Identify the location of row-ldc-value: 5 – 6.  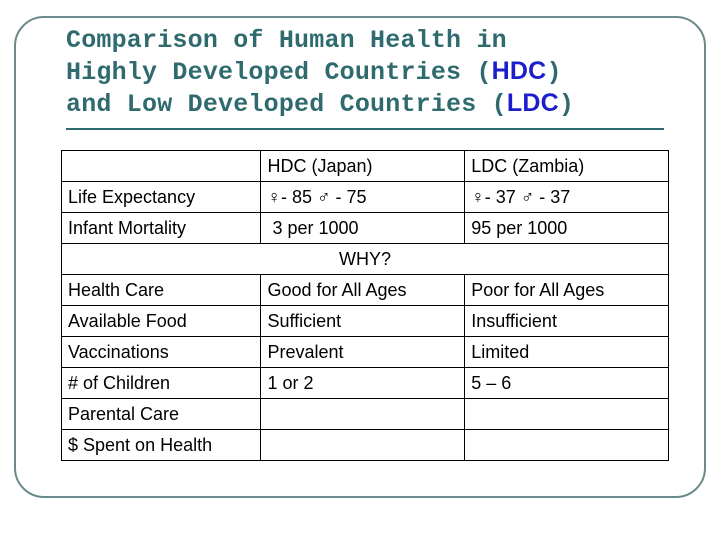
(566, 383).